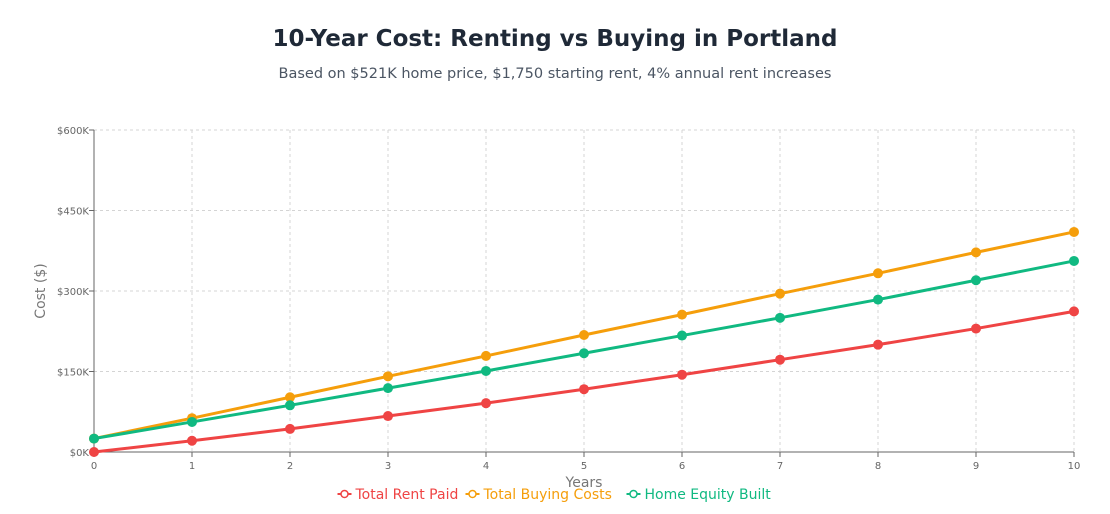 The height and width of the screenshot is (514, 1110). What do you see at coordinates (41, 290) in the screenshot?
I see `y-axis-title: Cost ($)` at bounding box center [41, 290].